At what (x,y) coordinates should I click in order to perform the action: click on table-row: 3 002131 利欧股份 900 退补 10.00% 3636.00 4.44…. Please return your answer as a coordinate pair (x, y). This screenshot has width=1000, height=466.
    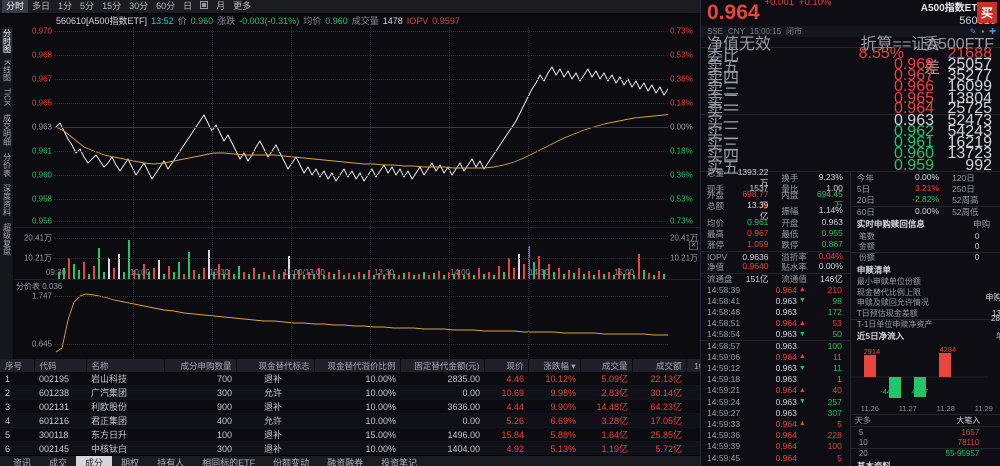
    Looking at the image, I should click on (400, 406).